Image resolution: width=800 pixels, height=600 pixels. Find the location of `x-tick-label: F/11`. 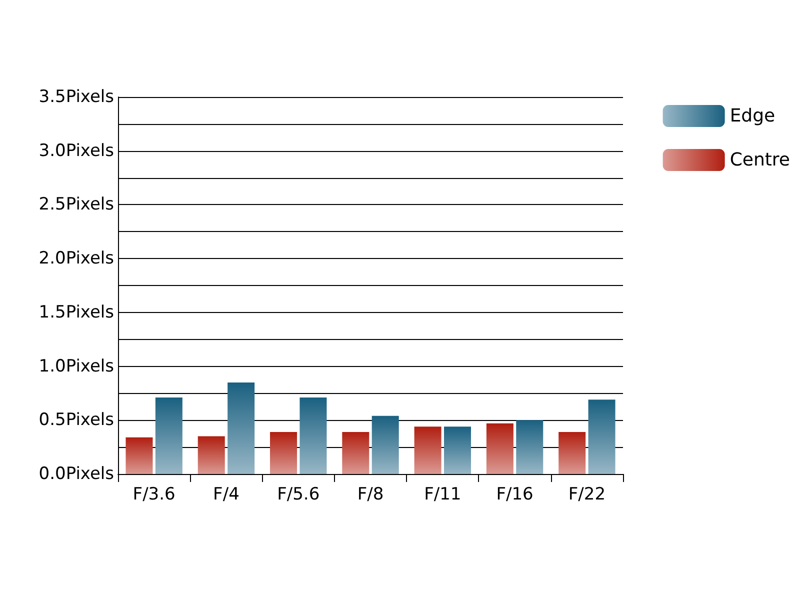

x-tick-label: F/11 is located at coordinates (443, 494).